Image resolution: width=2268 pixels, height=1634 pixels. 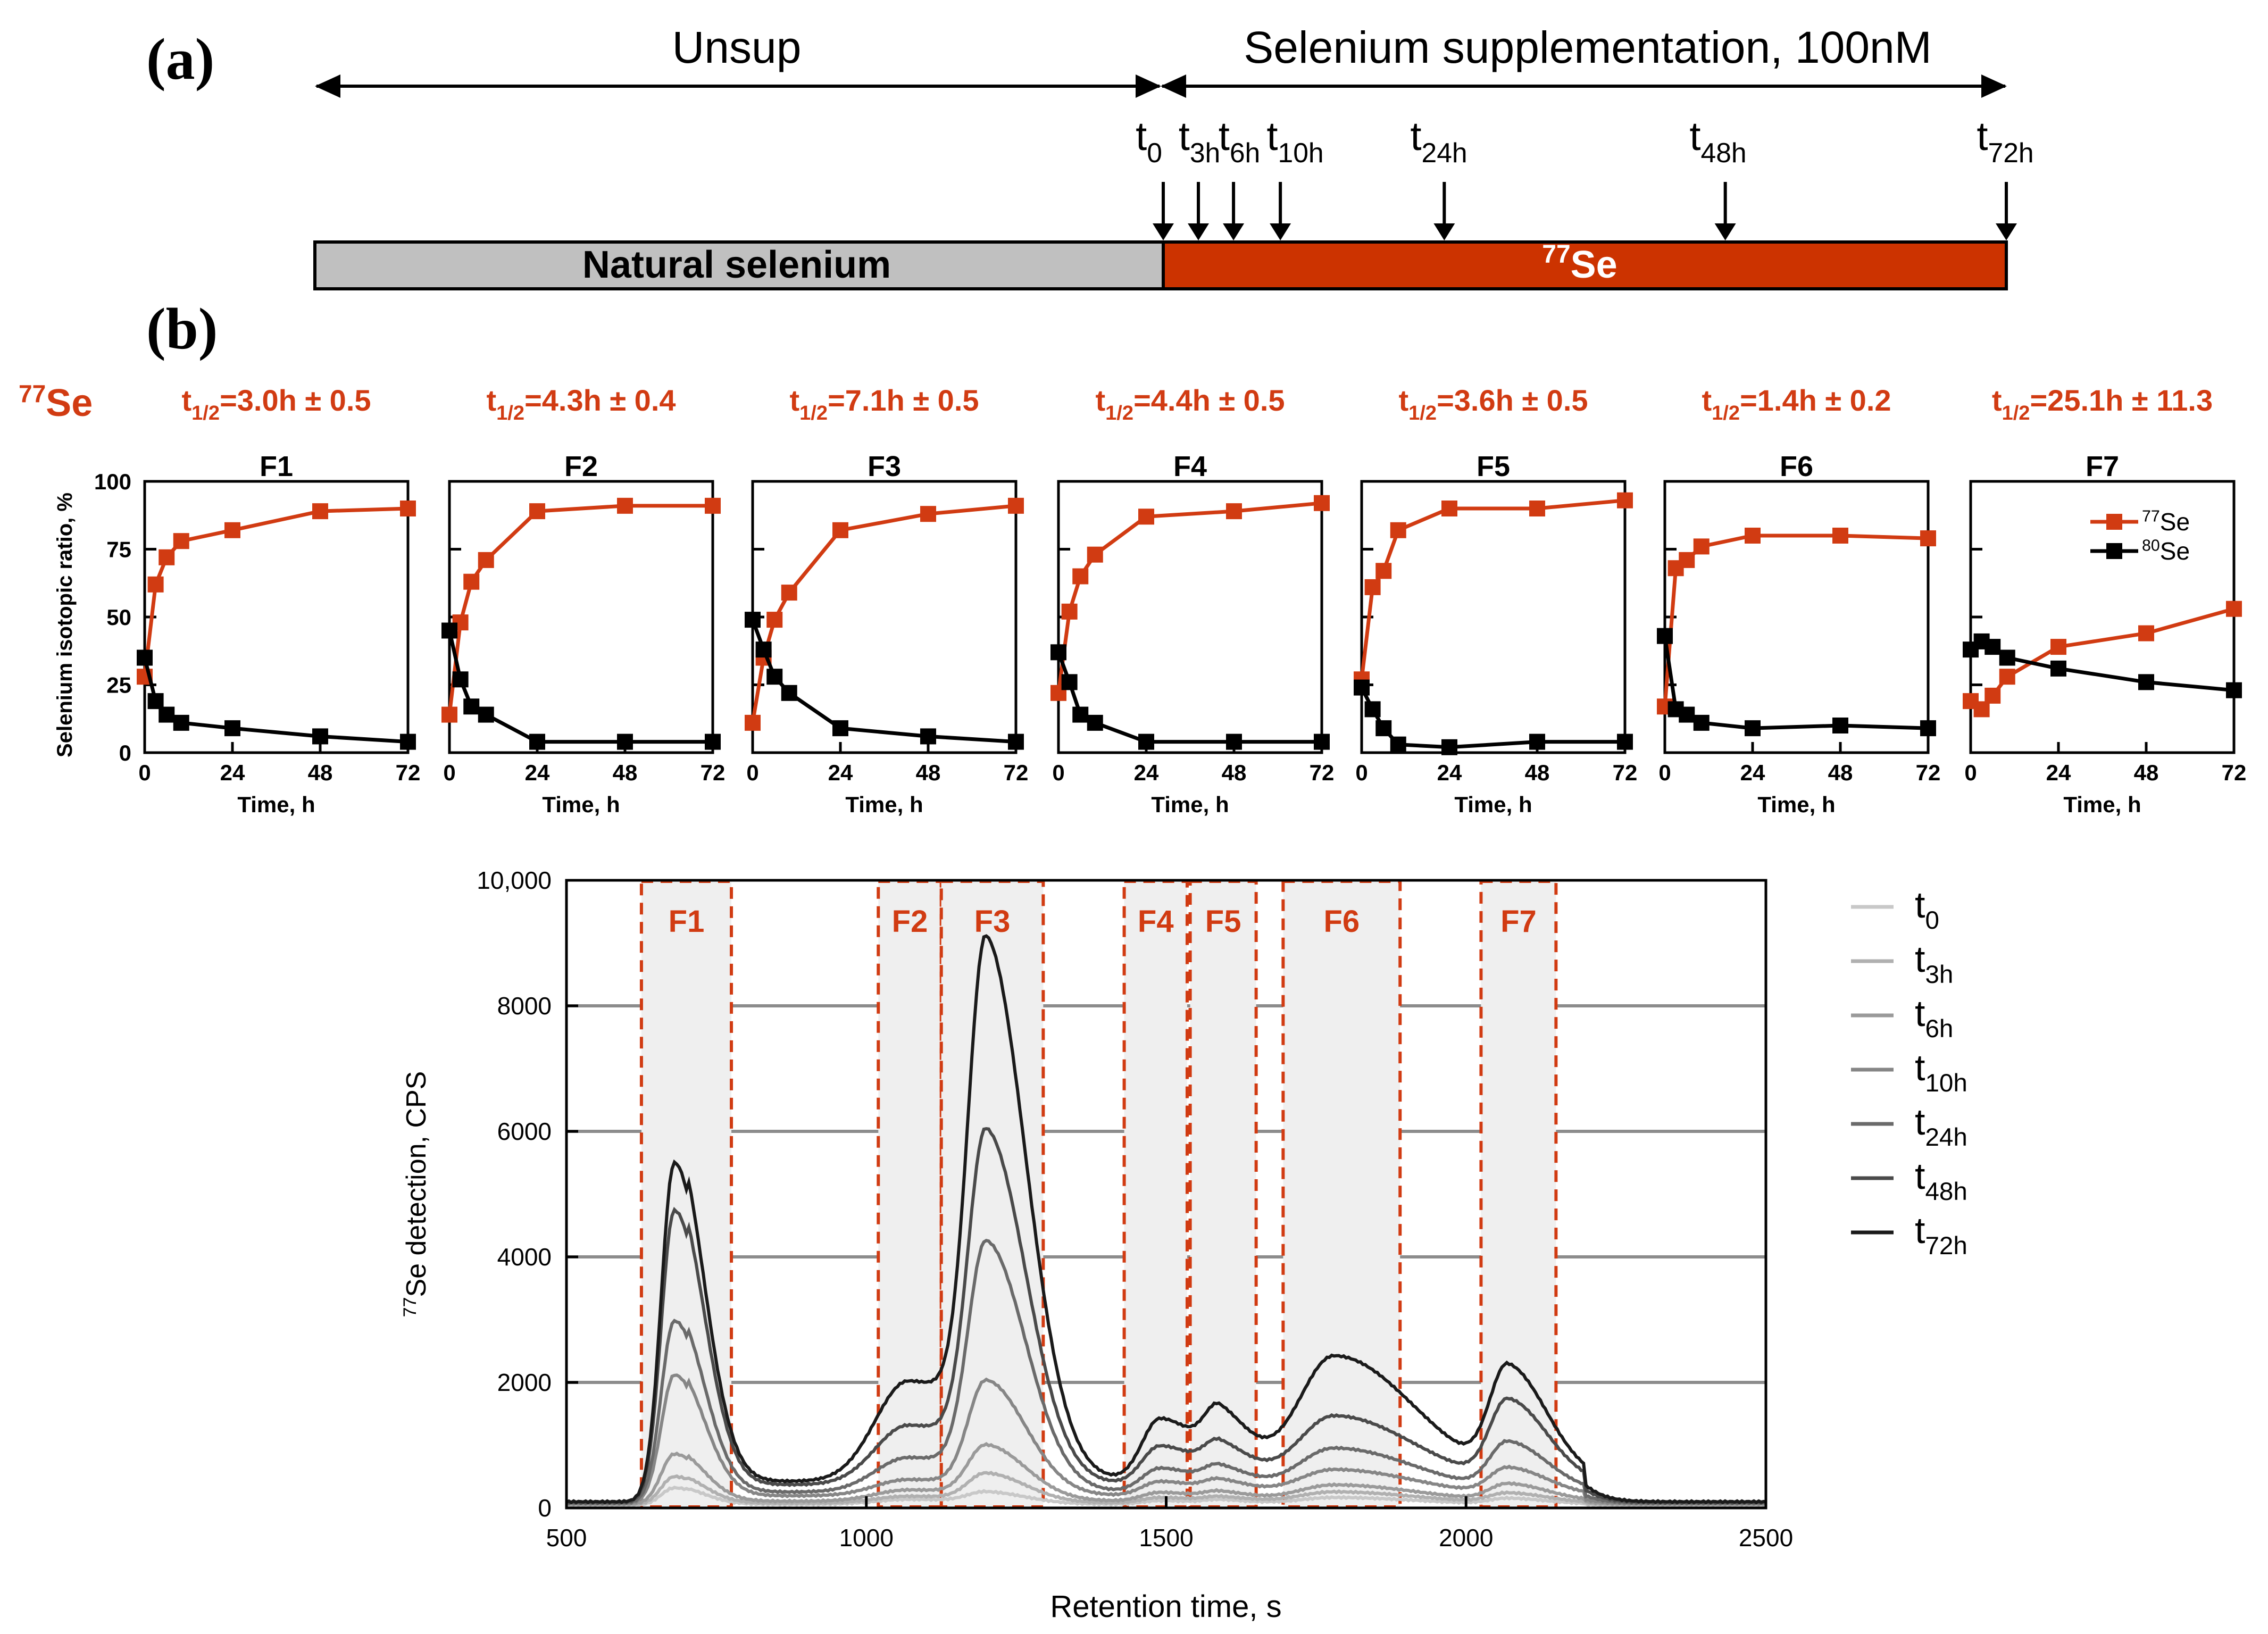 What do you see at coordinates (2166, 551) in the screenshot?
I see `legend-label-80: 80Se` at bounding box center [2166, 551].